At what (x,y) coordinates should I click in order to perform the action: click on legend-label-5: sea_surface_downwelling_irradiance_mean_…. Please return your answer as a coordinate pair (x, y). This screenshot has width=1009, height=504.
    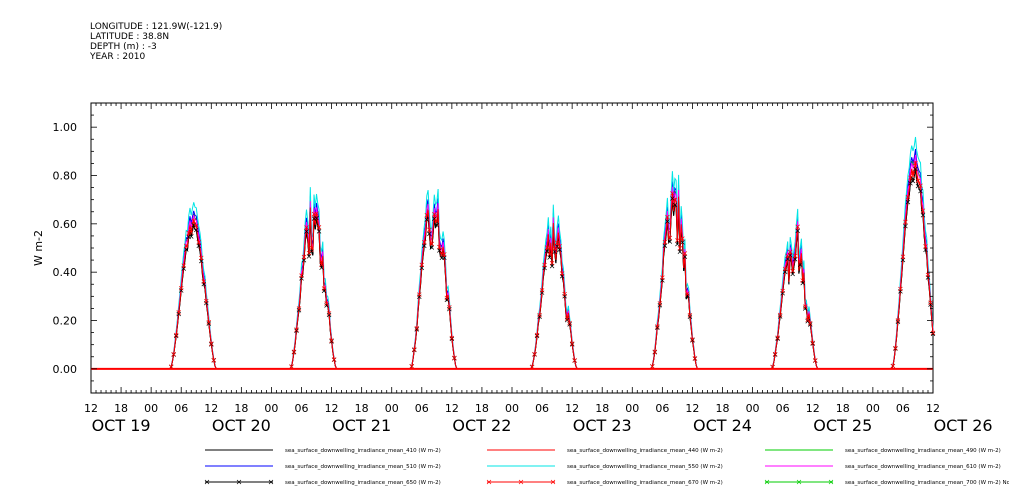
    Looking at the image, I should click on (923, 467).